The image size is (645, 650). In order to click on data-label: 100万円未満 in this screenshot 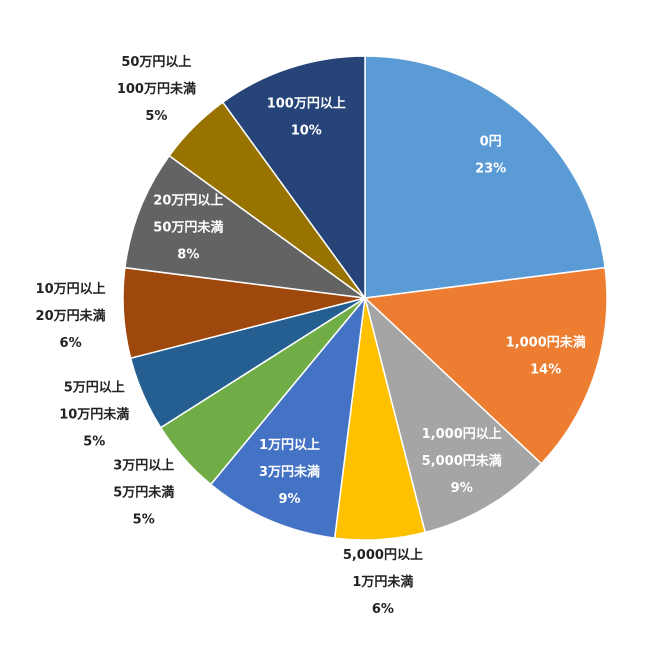, I will do `click(156, 89)`.